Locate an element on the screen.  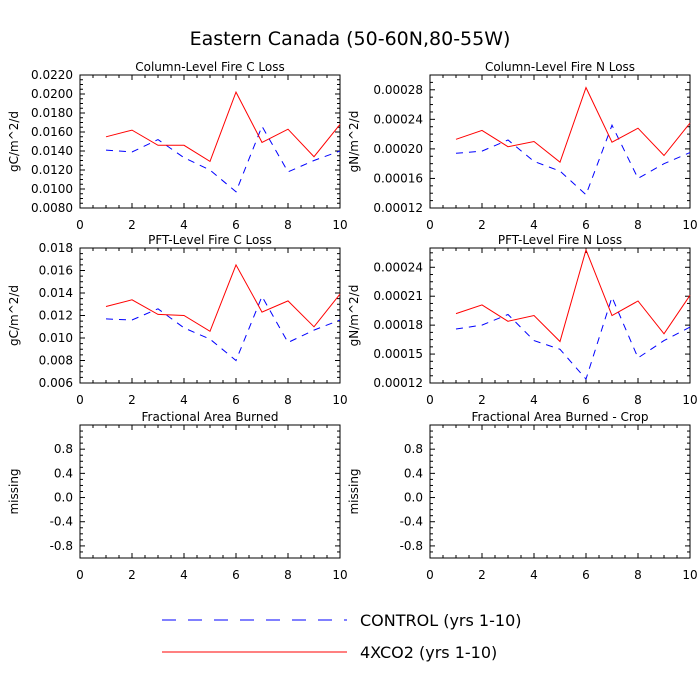
y-tick-label: 0.00018 is located at coordinates (398, 325).